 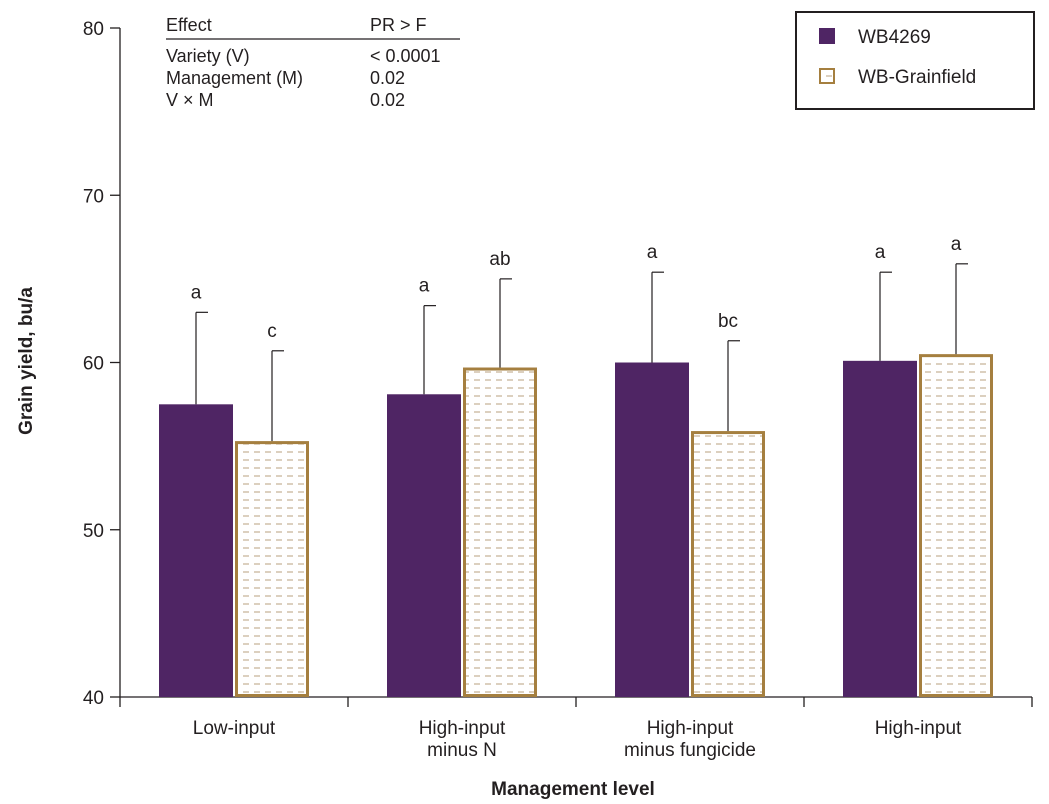 What do you see at coordinates (690, 750) in the screenshot?
I see `x-tick-label-line: minus fungicide` at bounding box center [690, 750].